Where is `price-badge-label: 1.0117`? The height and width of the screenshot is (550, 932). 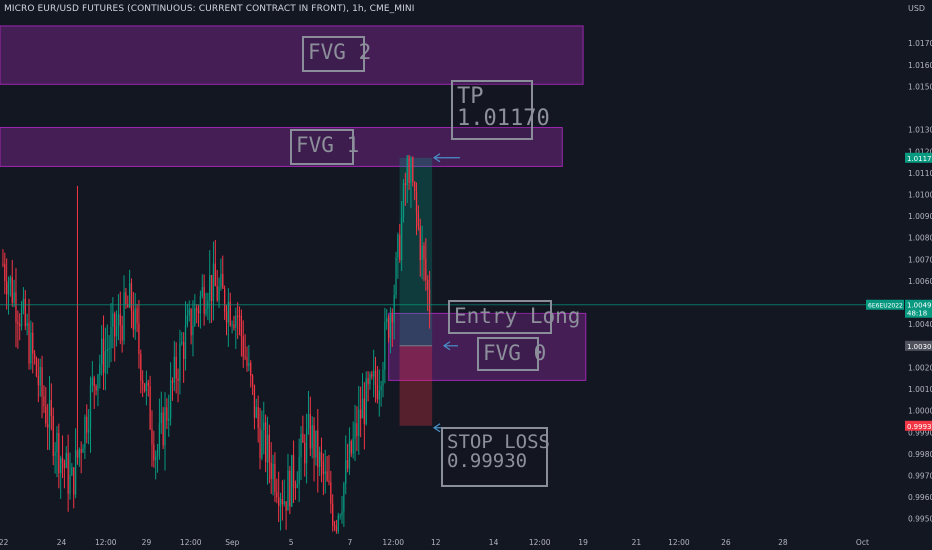
price-badge-label: 1.0117 is located at coordinates (919, 159).